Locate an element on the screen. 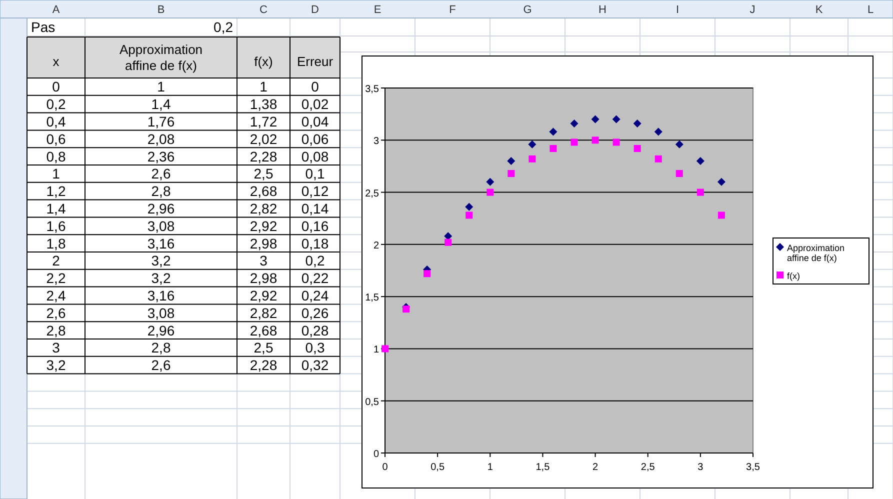 The height and width of the screenshot is (499, 893). text: 1,4 is located at coordinates (161, 104).